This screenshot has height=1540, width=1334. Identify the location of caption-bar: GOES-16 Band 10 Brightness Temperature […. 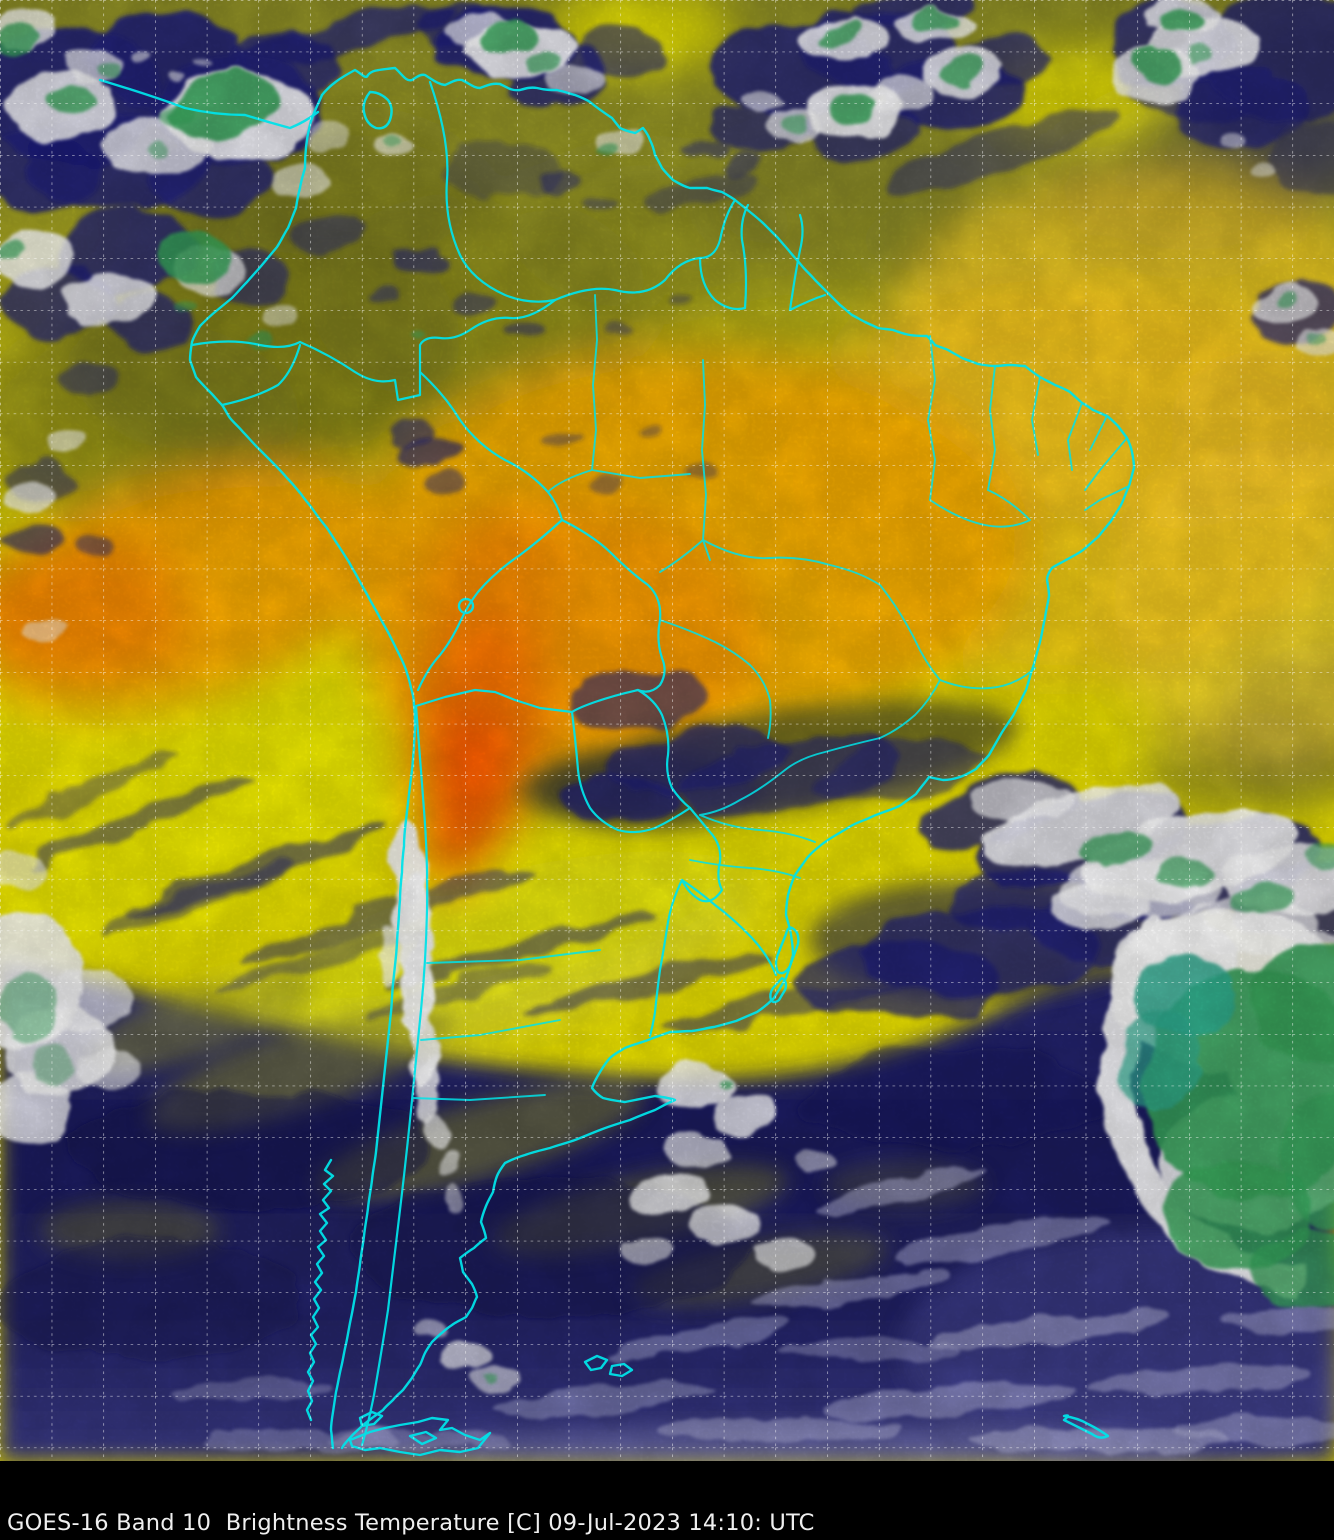
(667, 1500).